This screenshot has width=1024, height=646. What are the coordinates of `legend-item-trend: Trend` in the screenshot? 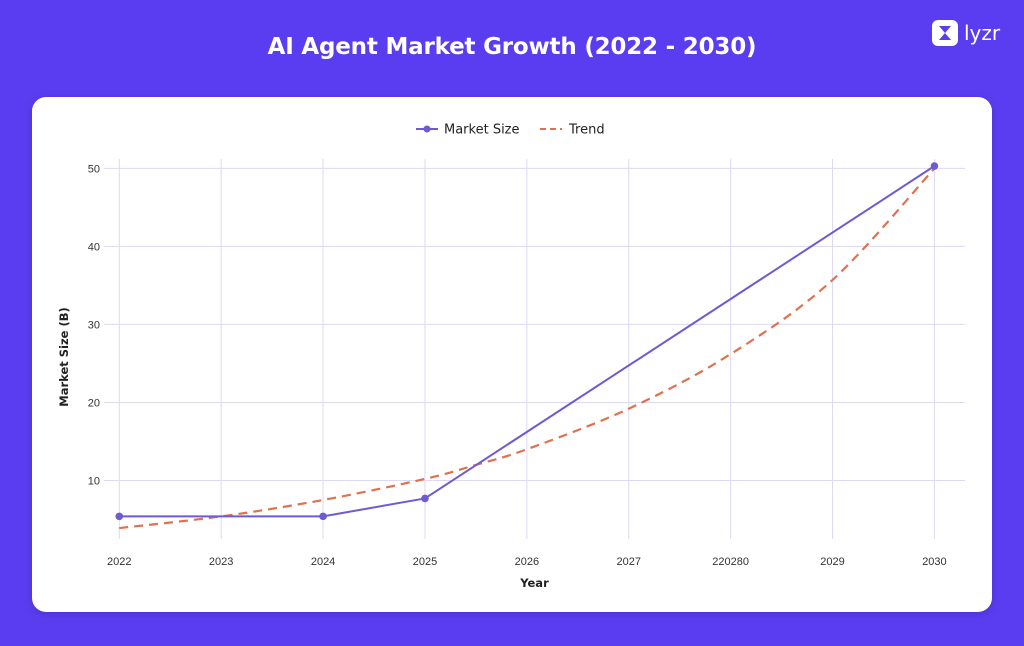 It's located at (572, 130).